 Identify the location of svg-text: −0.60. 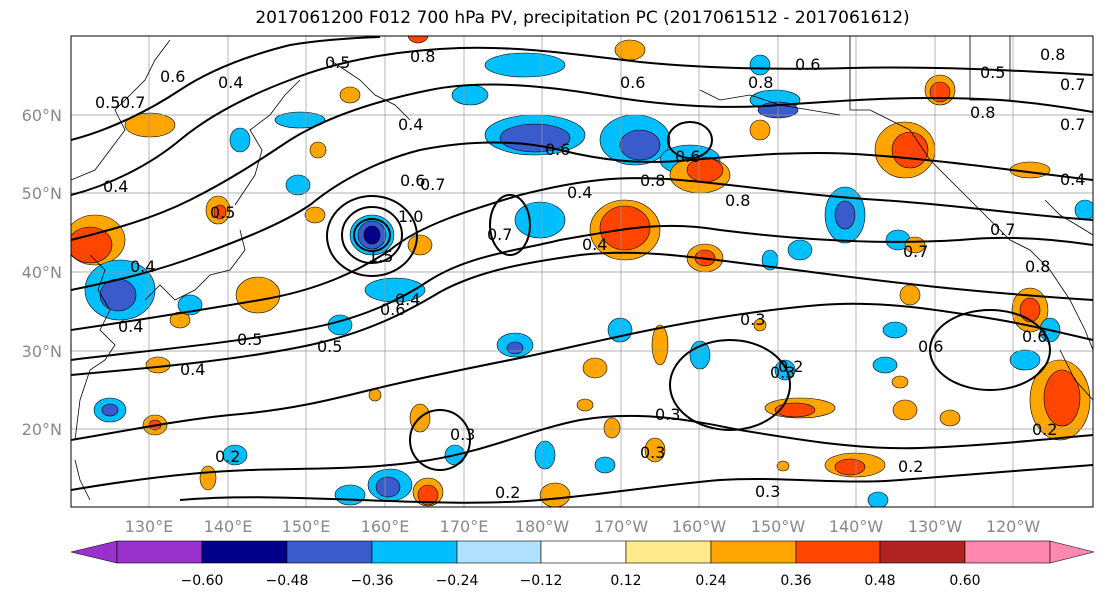
(202, 581).